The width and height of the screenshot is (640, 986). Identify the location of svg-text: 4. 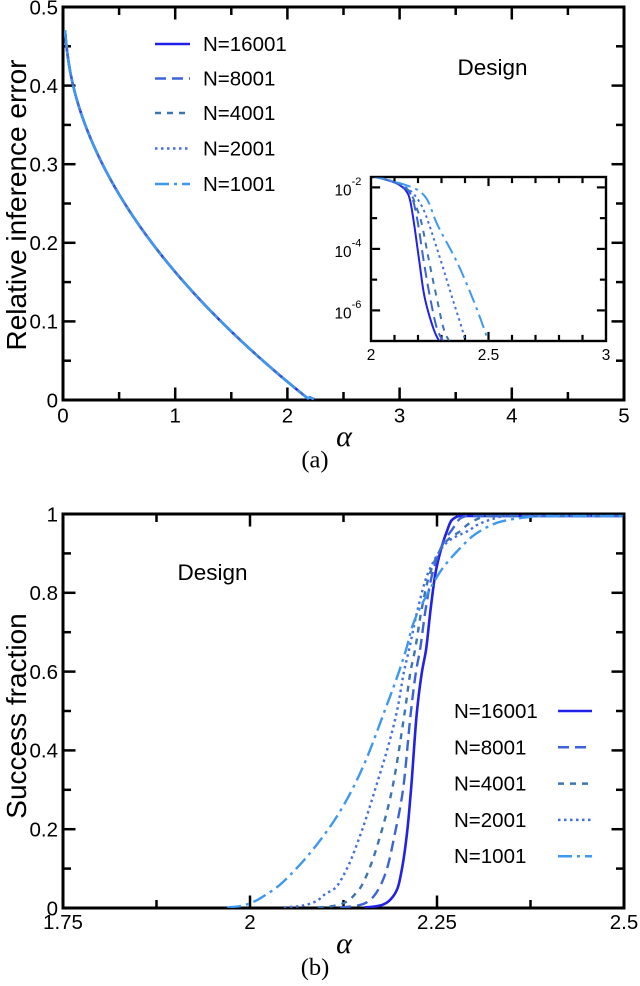
(511, 416).